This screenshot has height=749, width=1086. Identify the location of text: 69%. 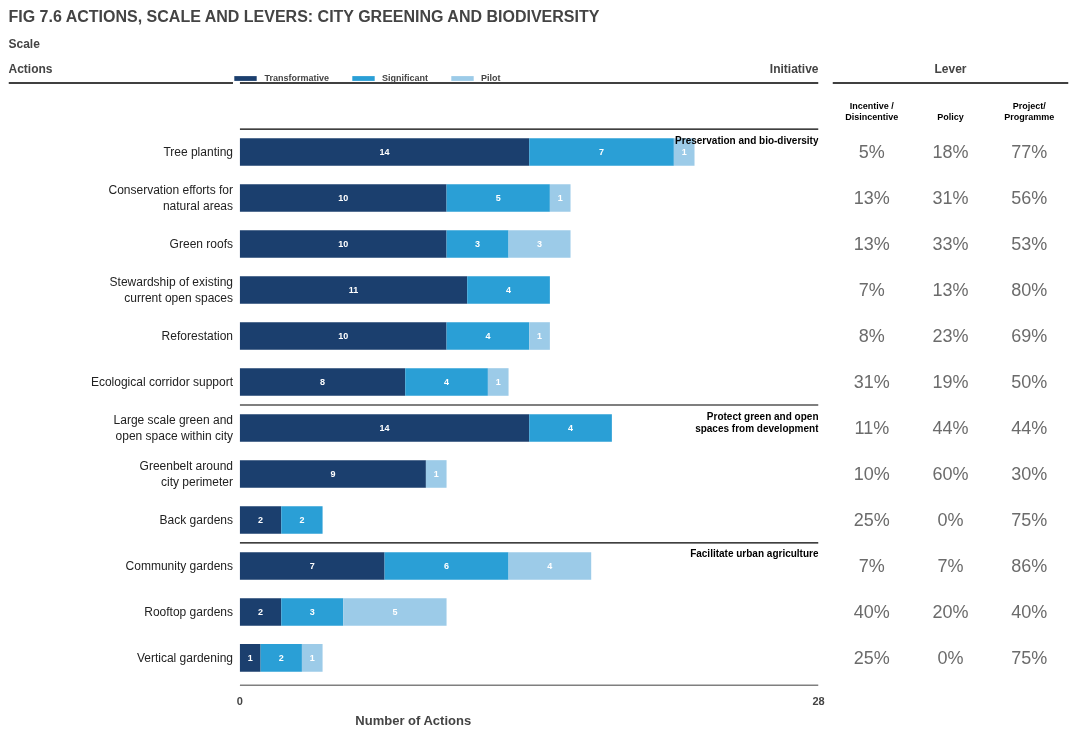
(1029, 336).